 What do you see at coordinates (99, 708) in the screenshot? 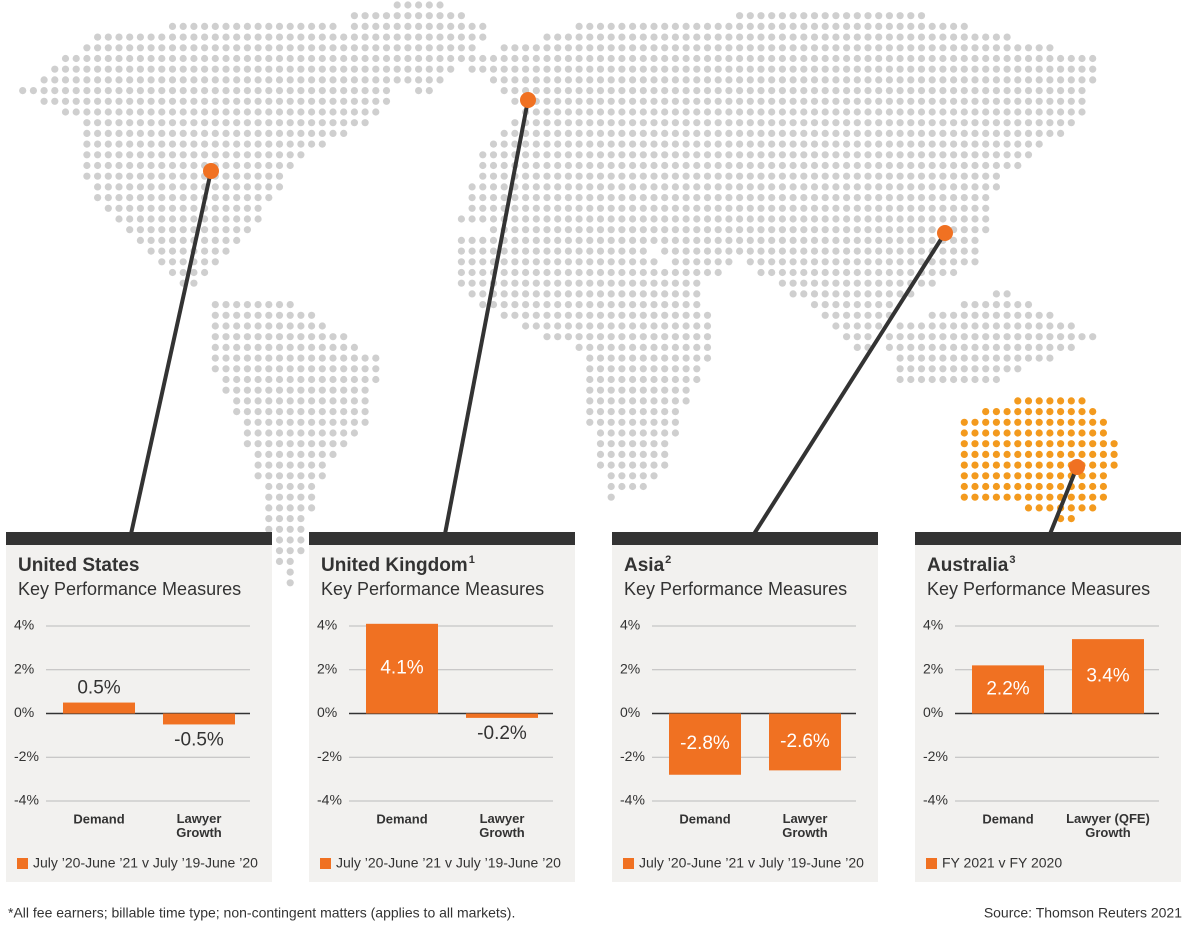
I see `bar` at bounding box center [99, 708].